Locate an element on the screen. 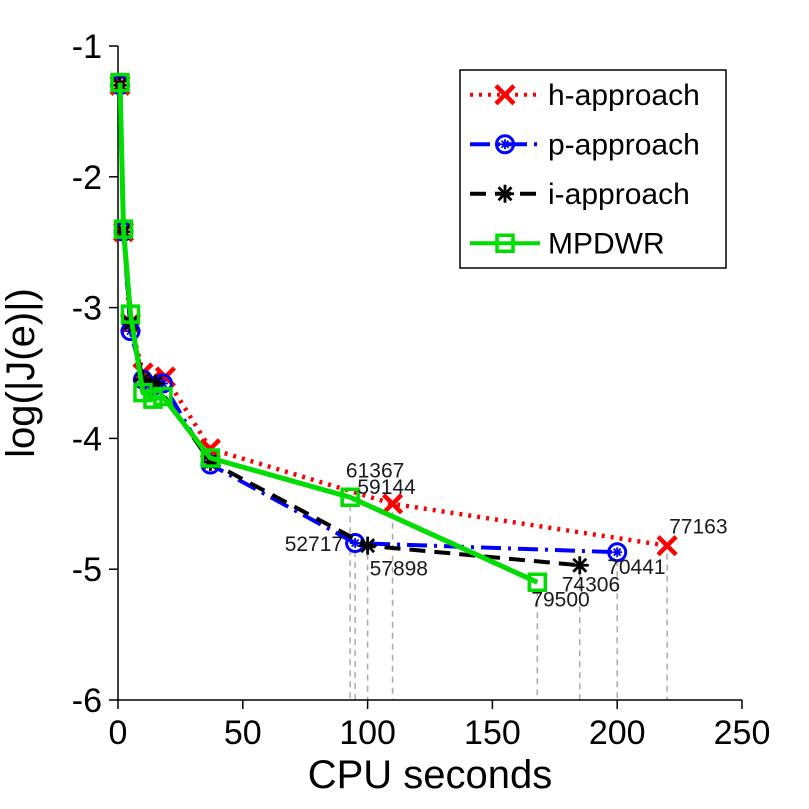  legend-label: i-approach is located at coordinates (619, 194).